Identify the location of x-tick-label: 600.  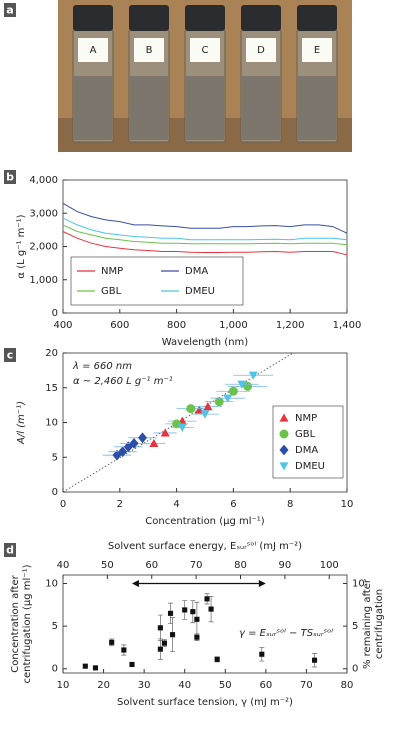
(119, 325).